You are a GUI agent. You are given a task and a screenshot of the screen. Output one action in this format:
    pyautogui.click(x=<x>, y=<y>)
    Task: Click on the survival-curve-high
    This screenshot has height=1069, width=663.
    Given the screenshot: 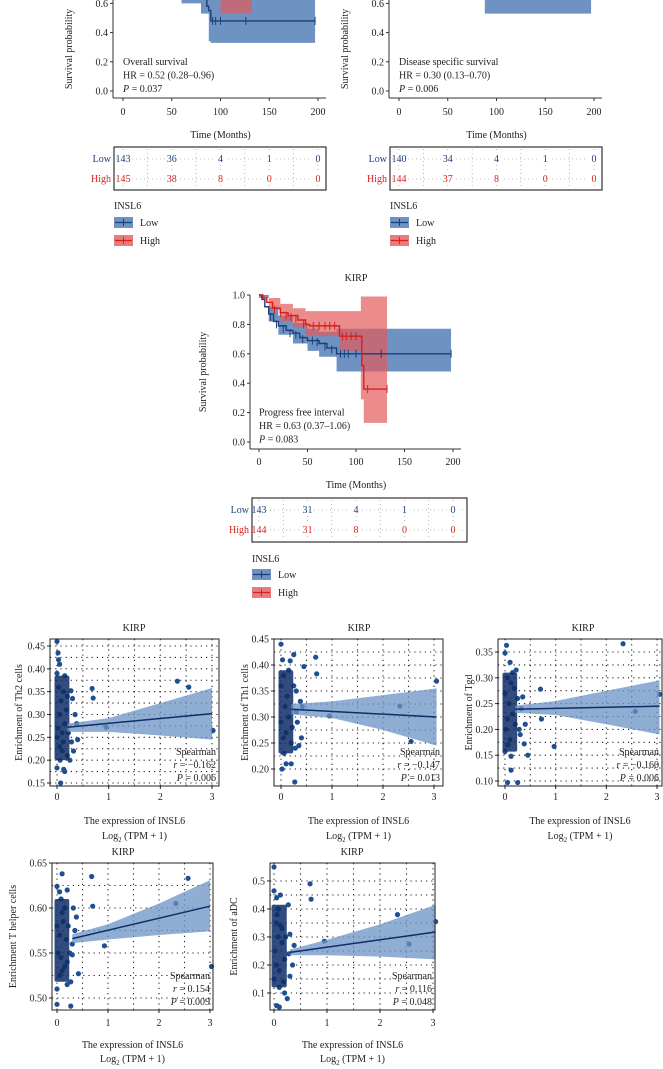 What is the action you would take?
    pyautogui.click(x=323, y=342)
    